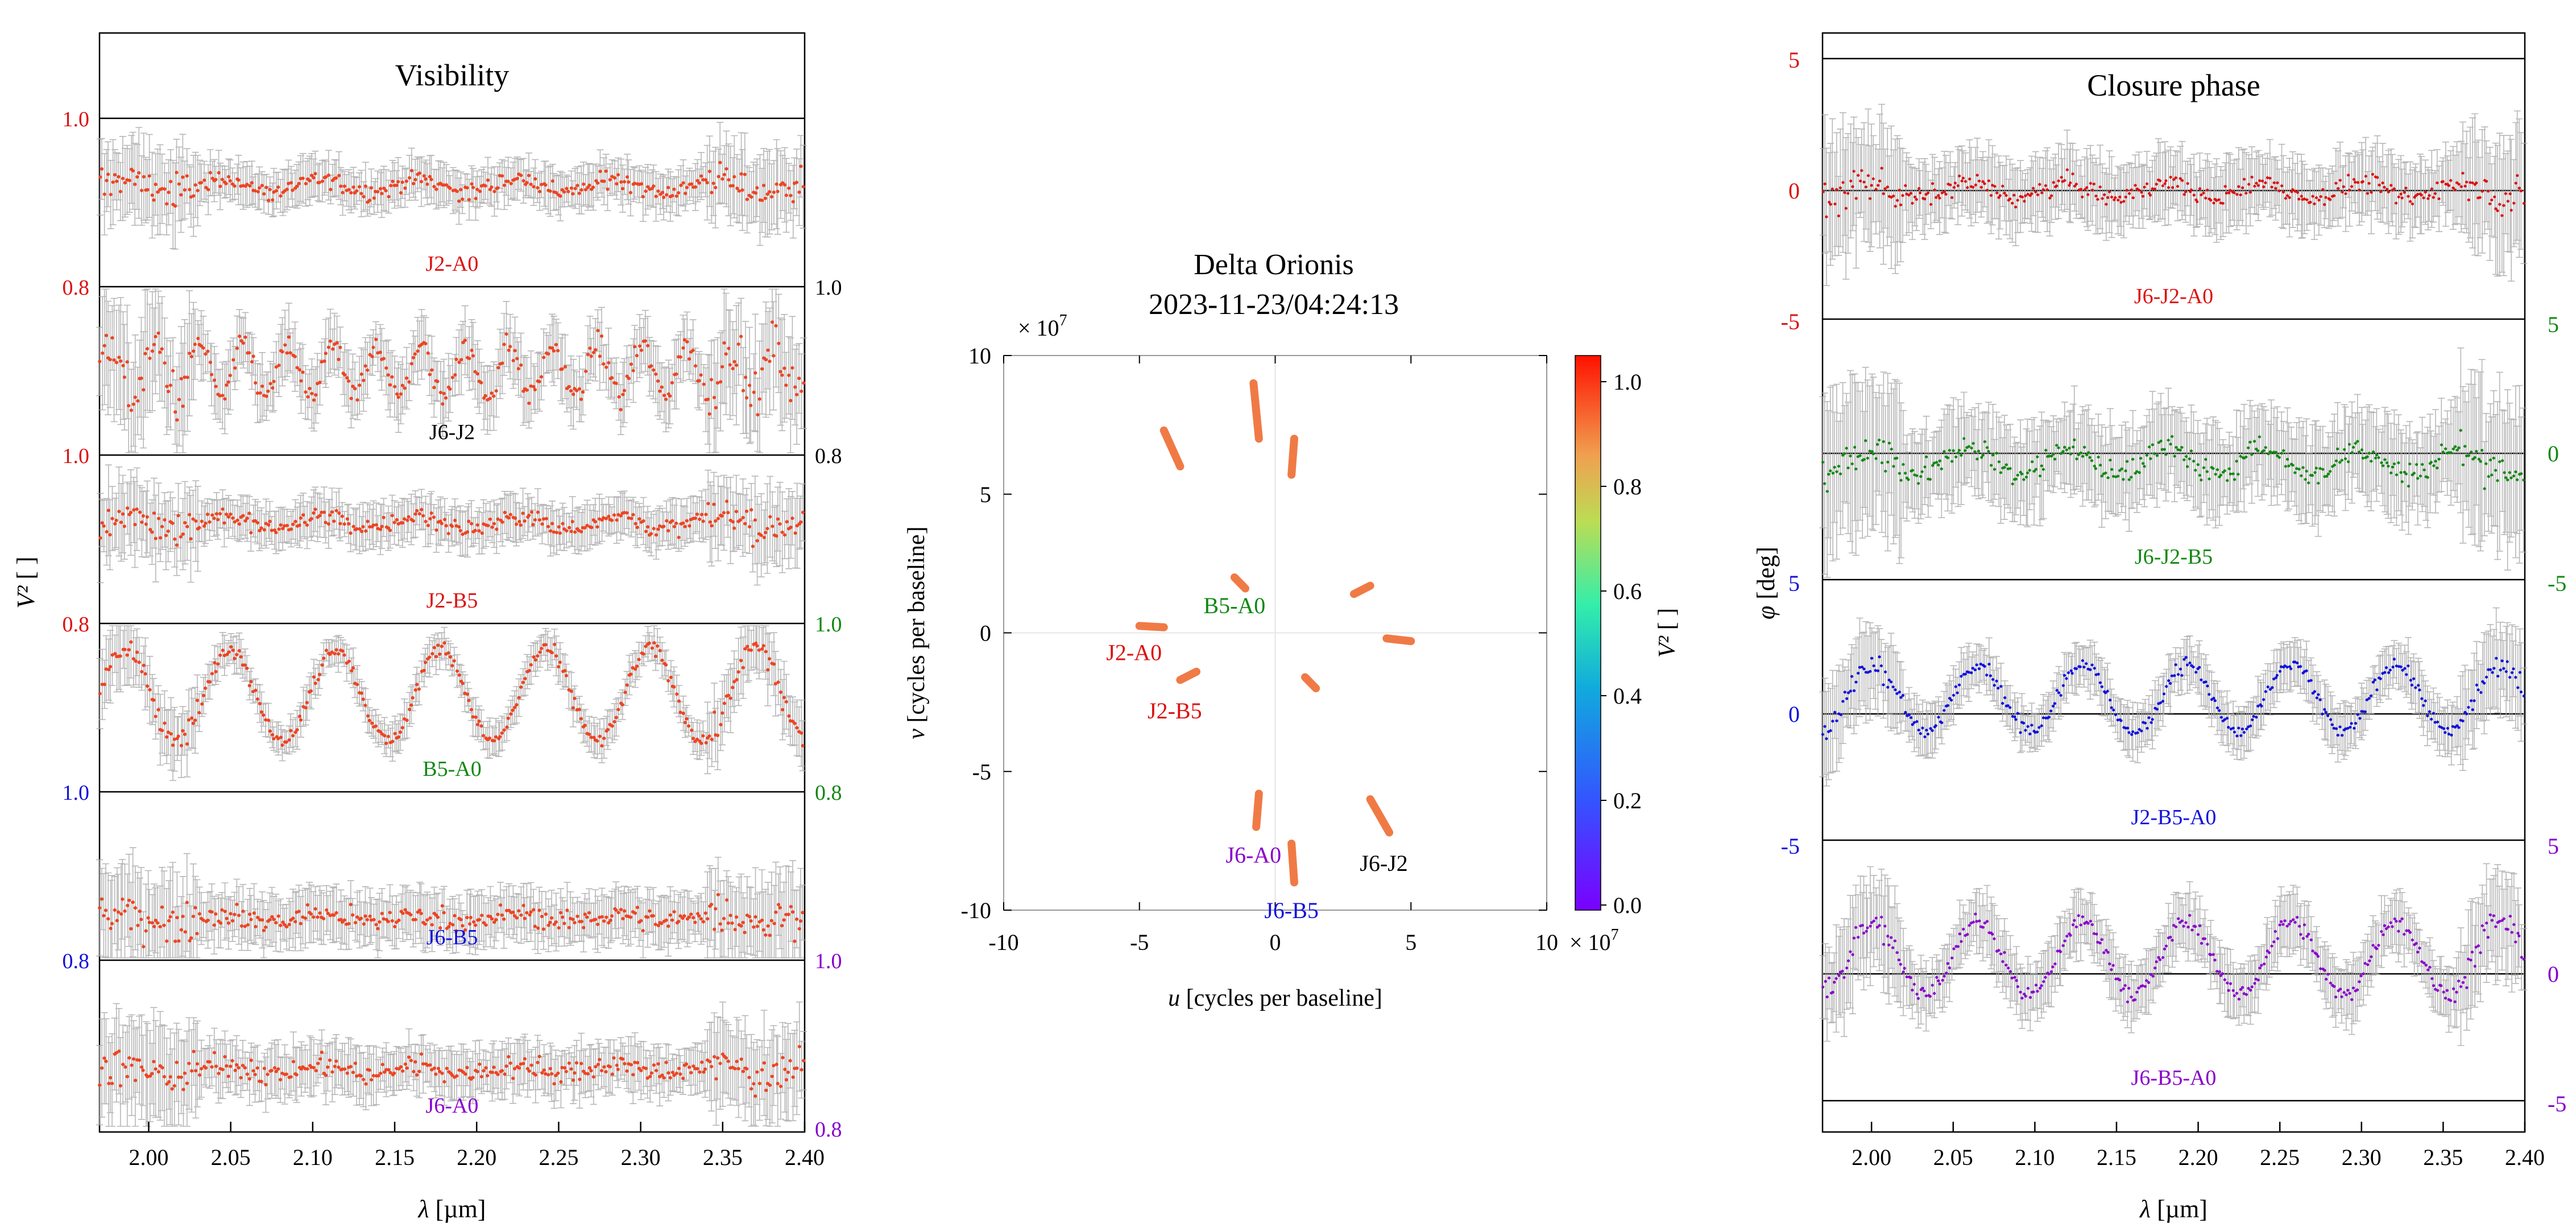 The image size is (2576, 1223). I want to click on colorbar-tick-label: 0.8, so click(1627, 486).